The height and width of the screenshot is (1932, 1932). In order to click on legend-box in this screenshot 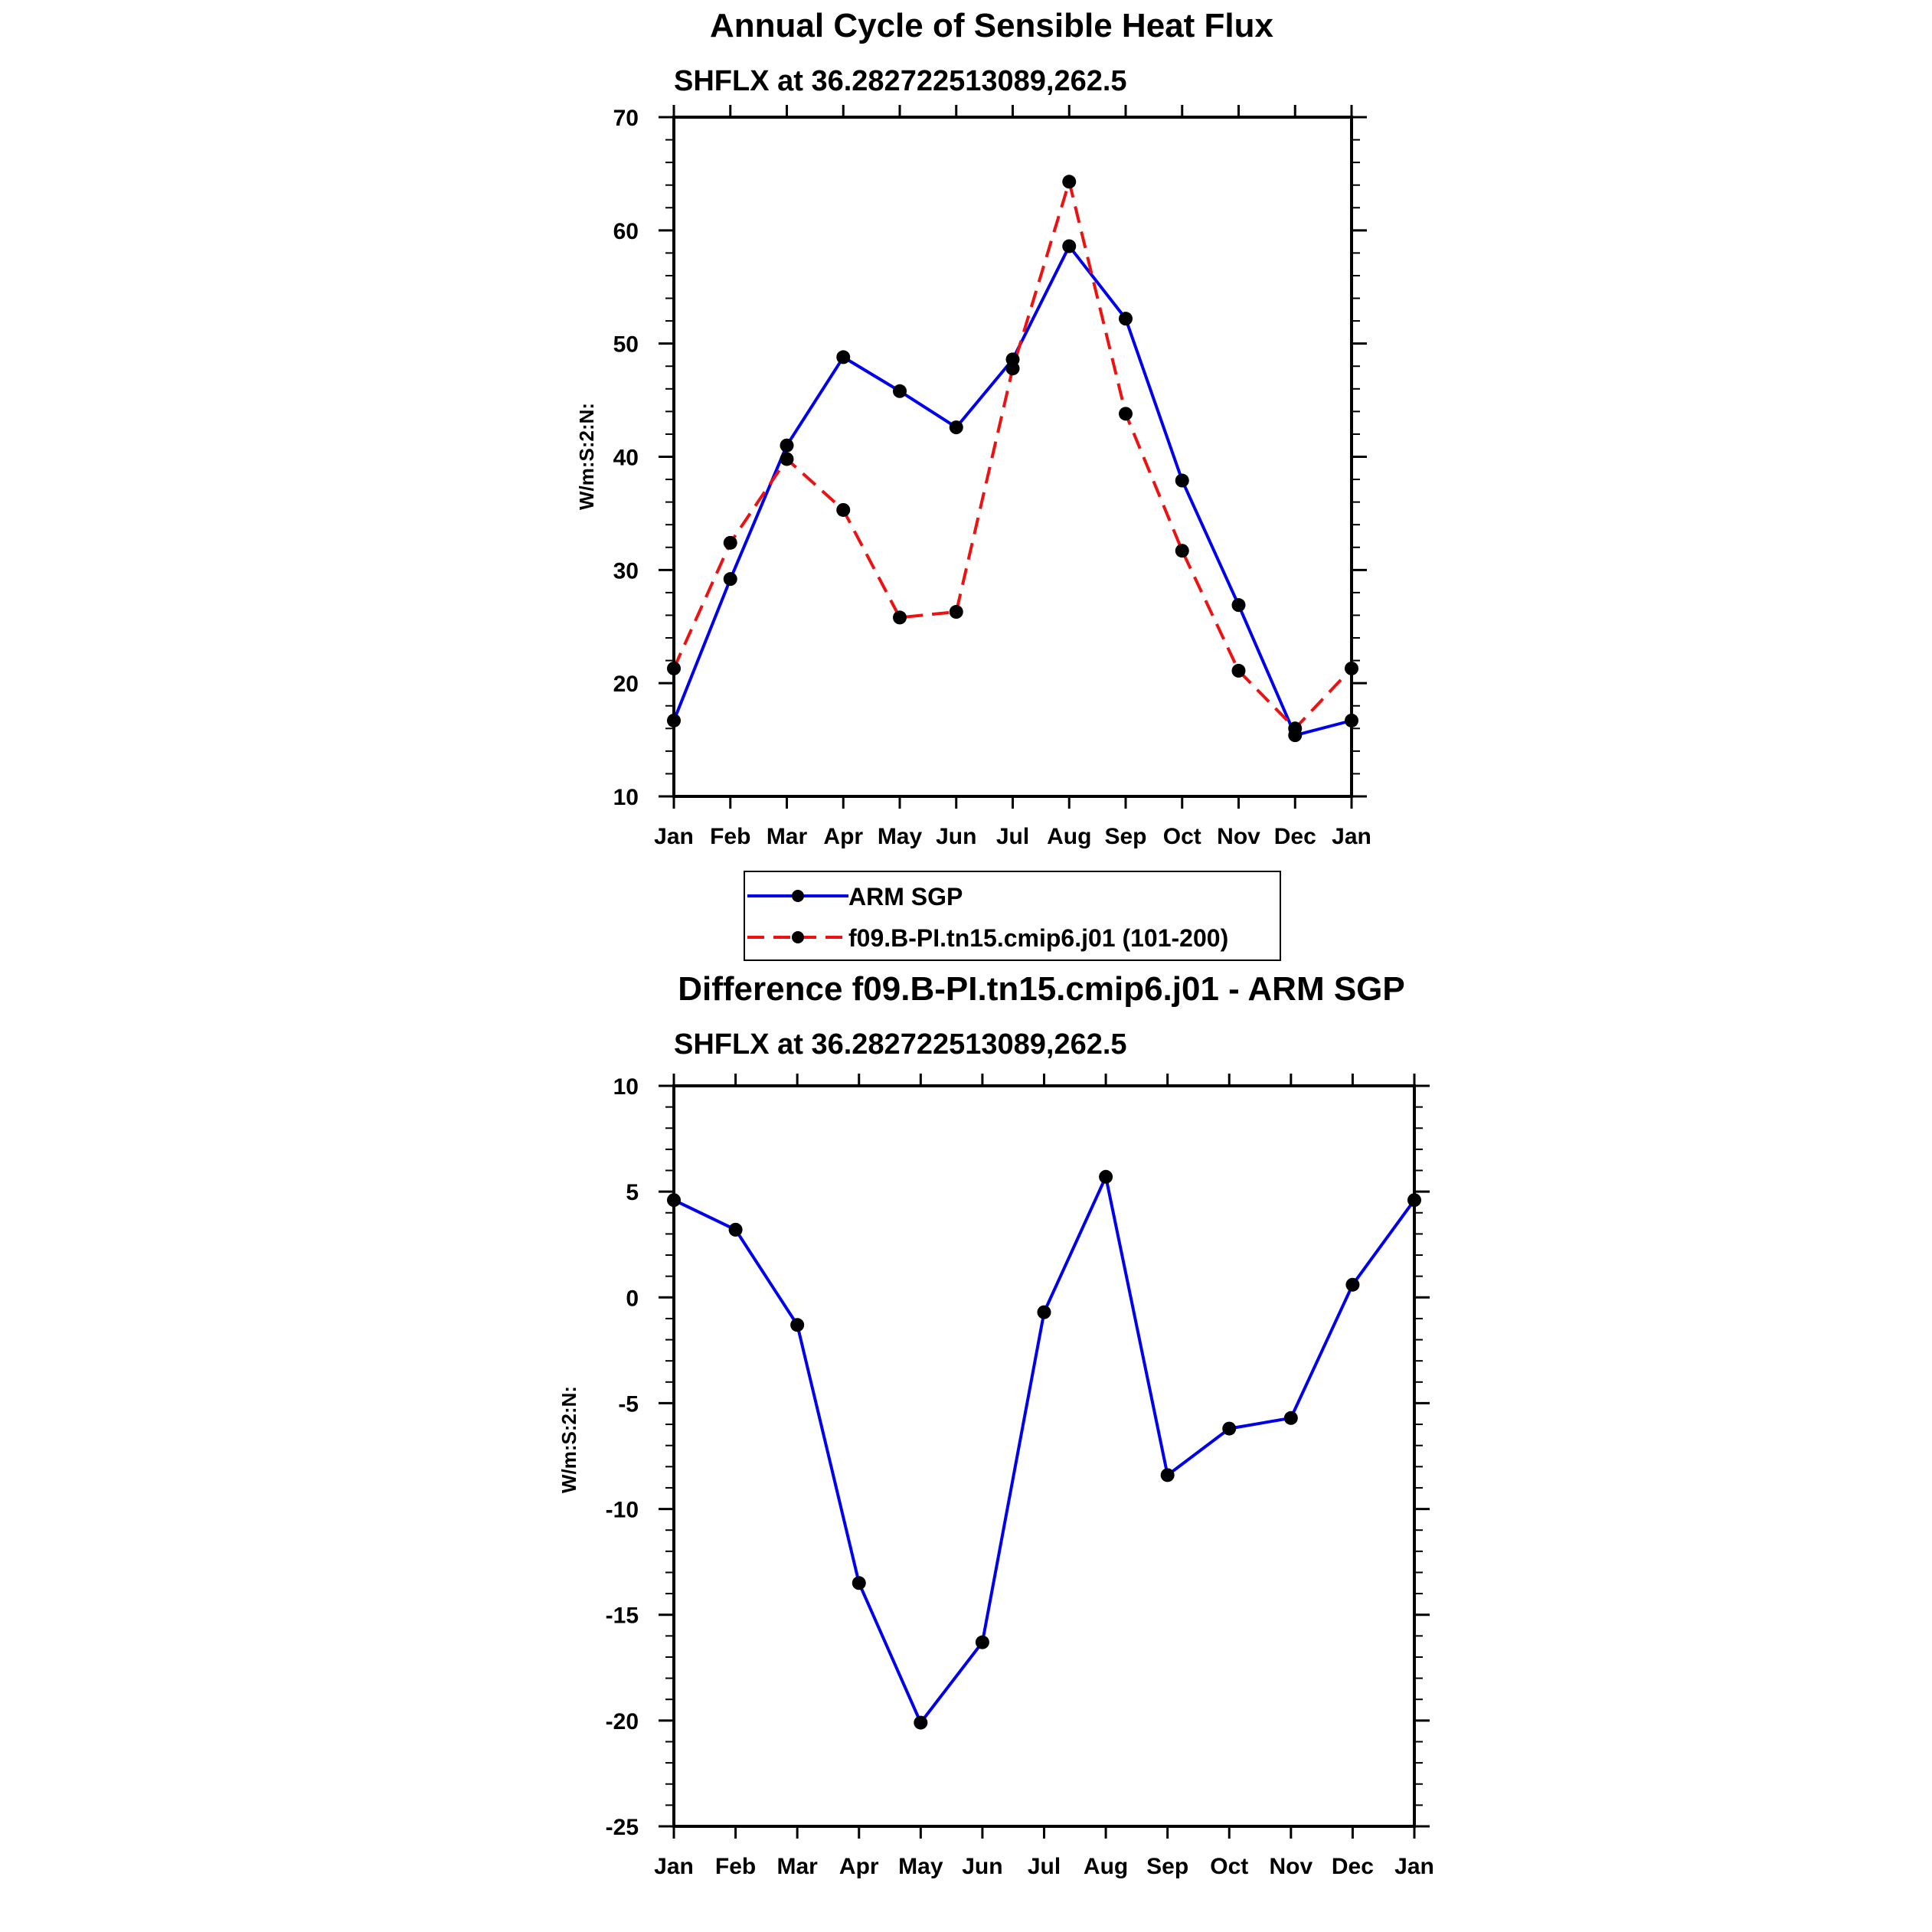, I will do `click(1012, 916)`.